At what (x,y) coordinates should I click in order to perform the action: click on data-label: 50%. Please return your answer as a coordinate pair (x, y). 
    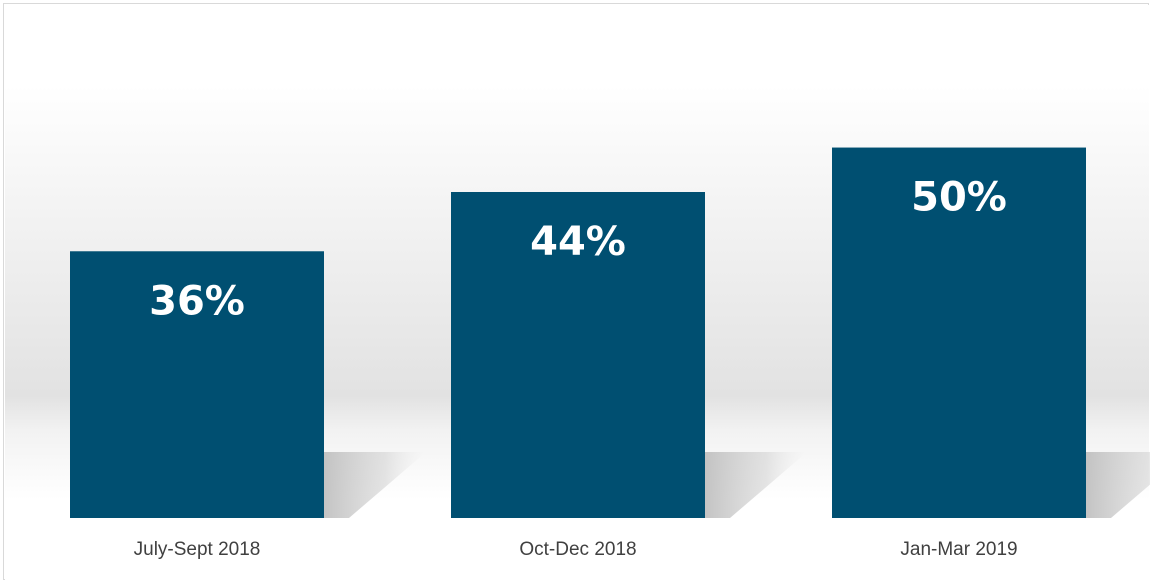
    Looking at the image, I should click on (959, 198).